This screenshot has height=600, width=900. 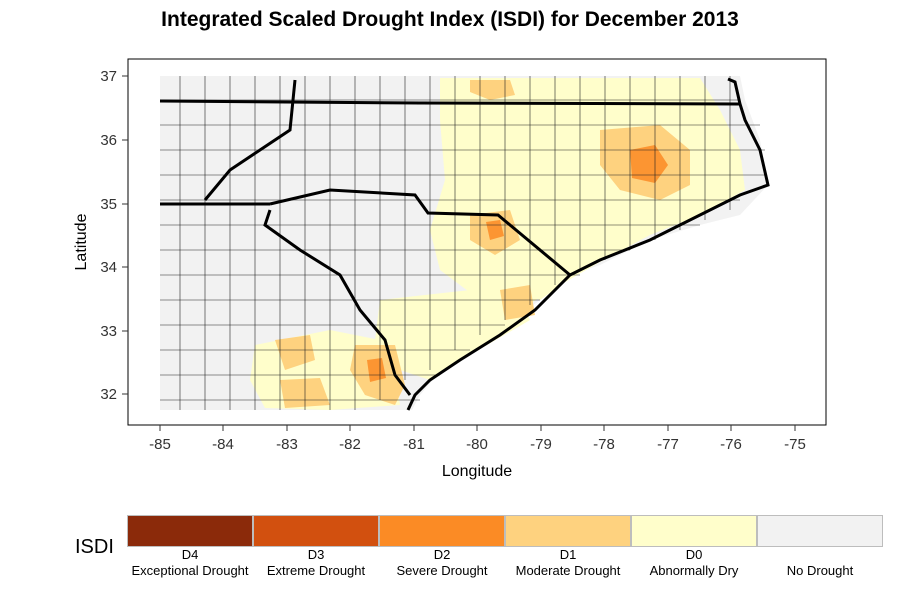 I want to click on legend-label: No Drought, so click(x=820, y=570).